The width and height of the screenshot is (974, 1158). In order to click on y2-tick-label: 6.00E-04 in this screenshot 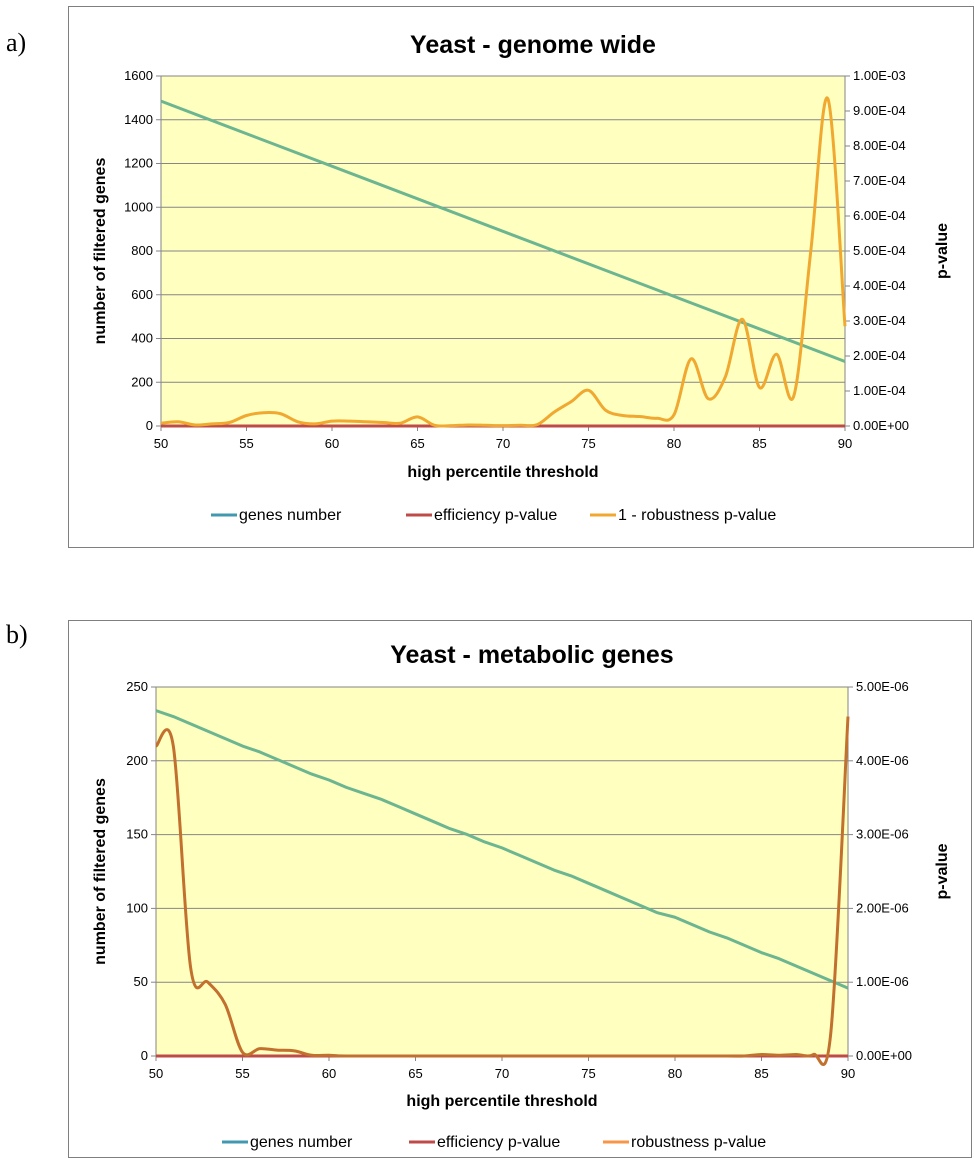, I will do `click(879, 215)`.